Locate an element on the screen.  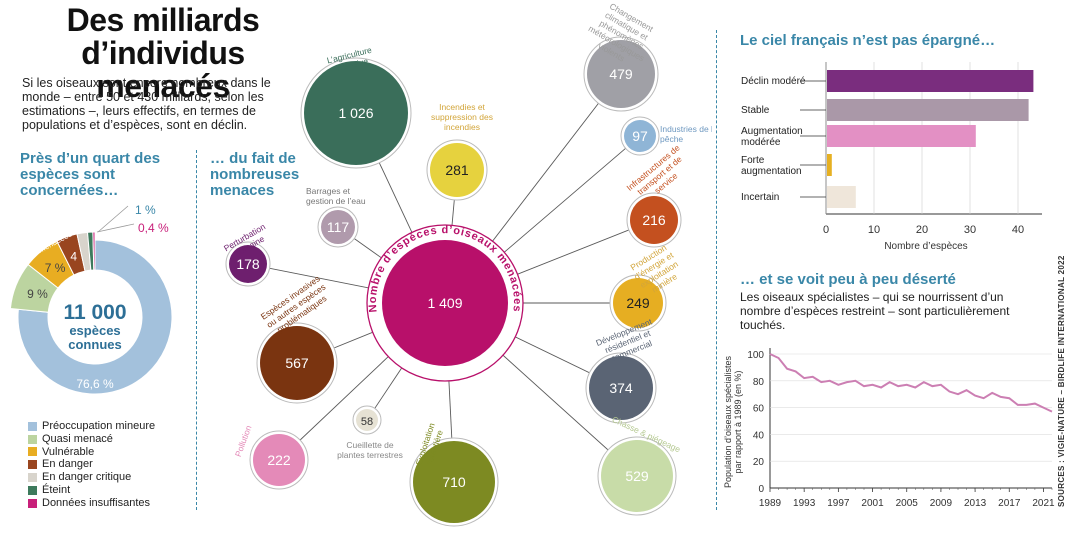
bar-x-tick: 40 is located at coordinates (1018, 230).